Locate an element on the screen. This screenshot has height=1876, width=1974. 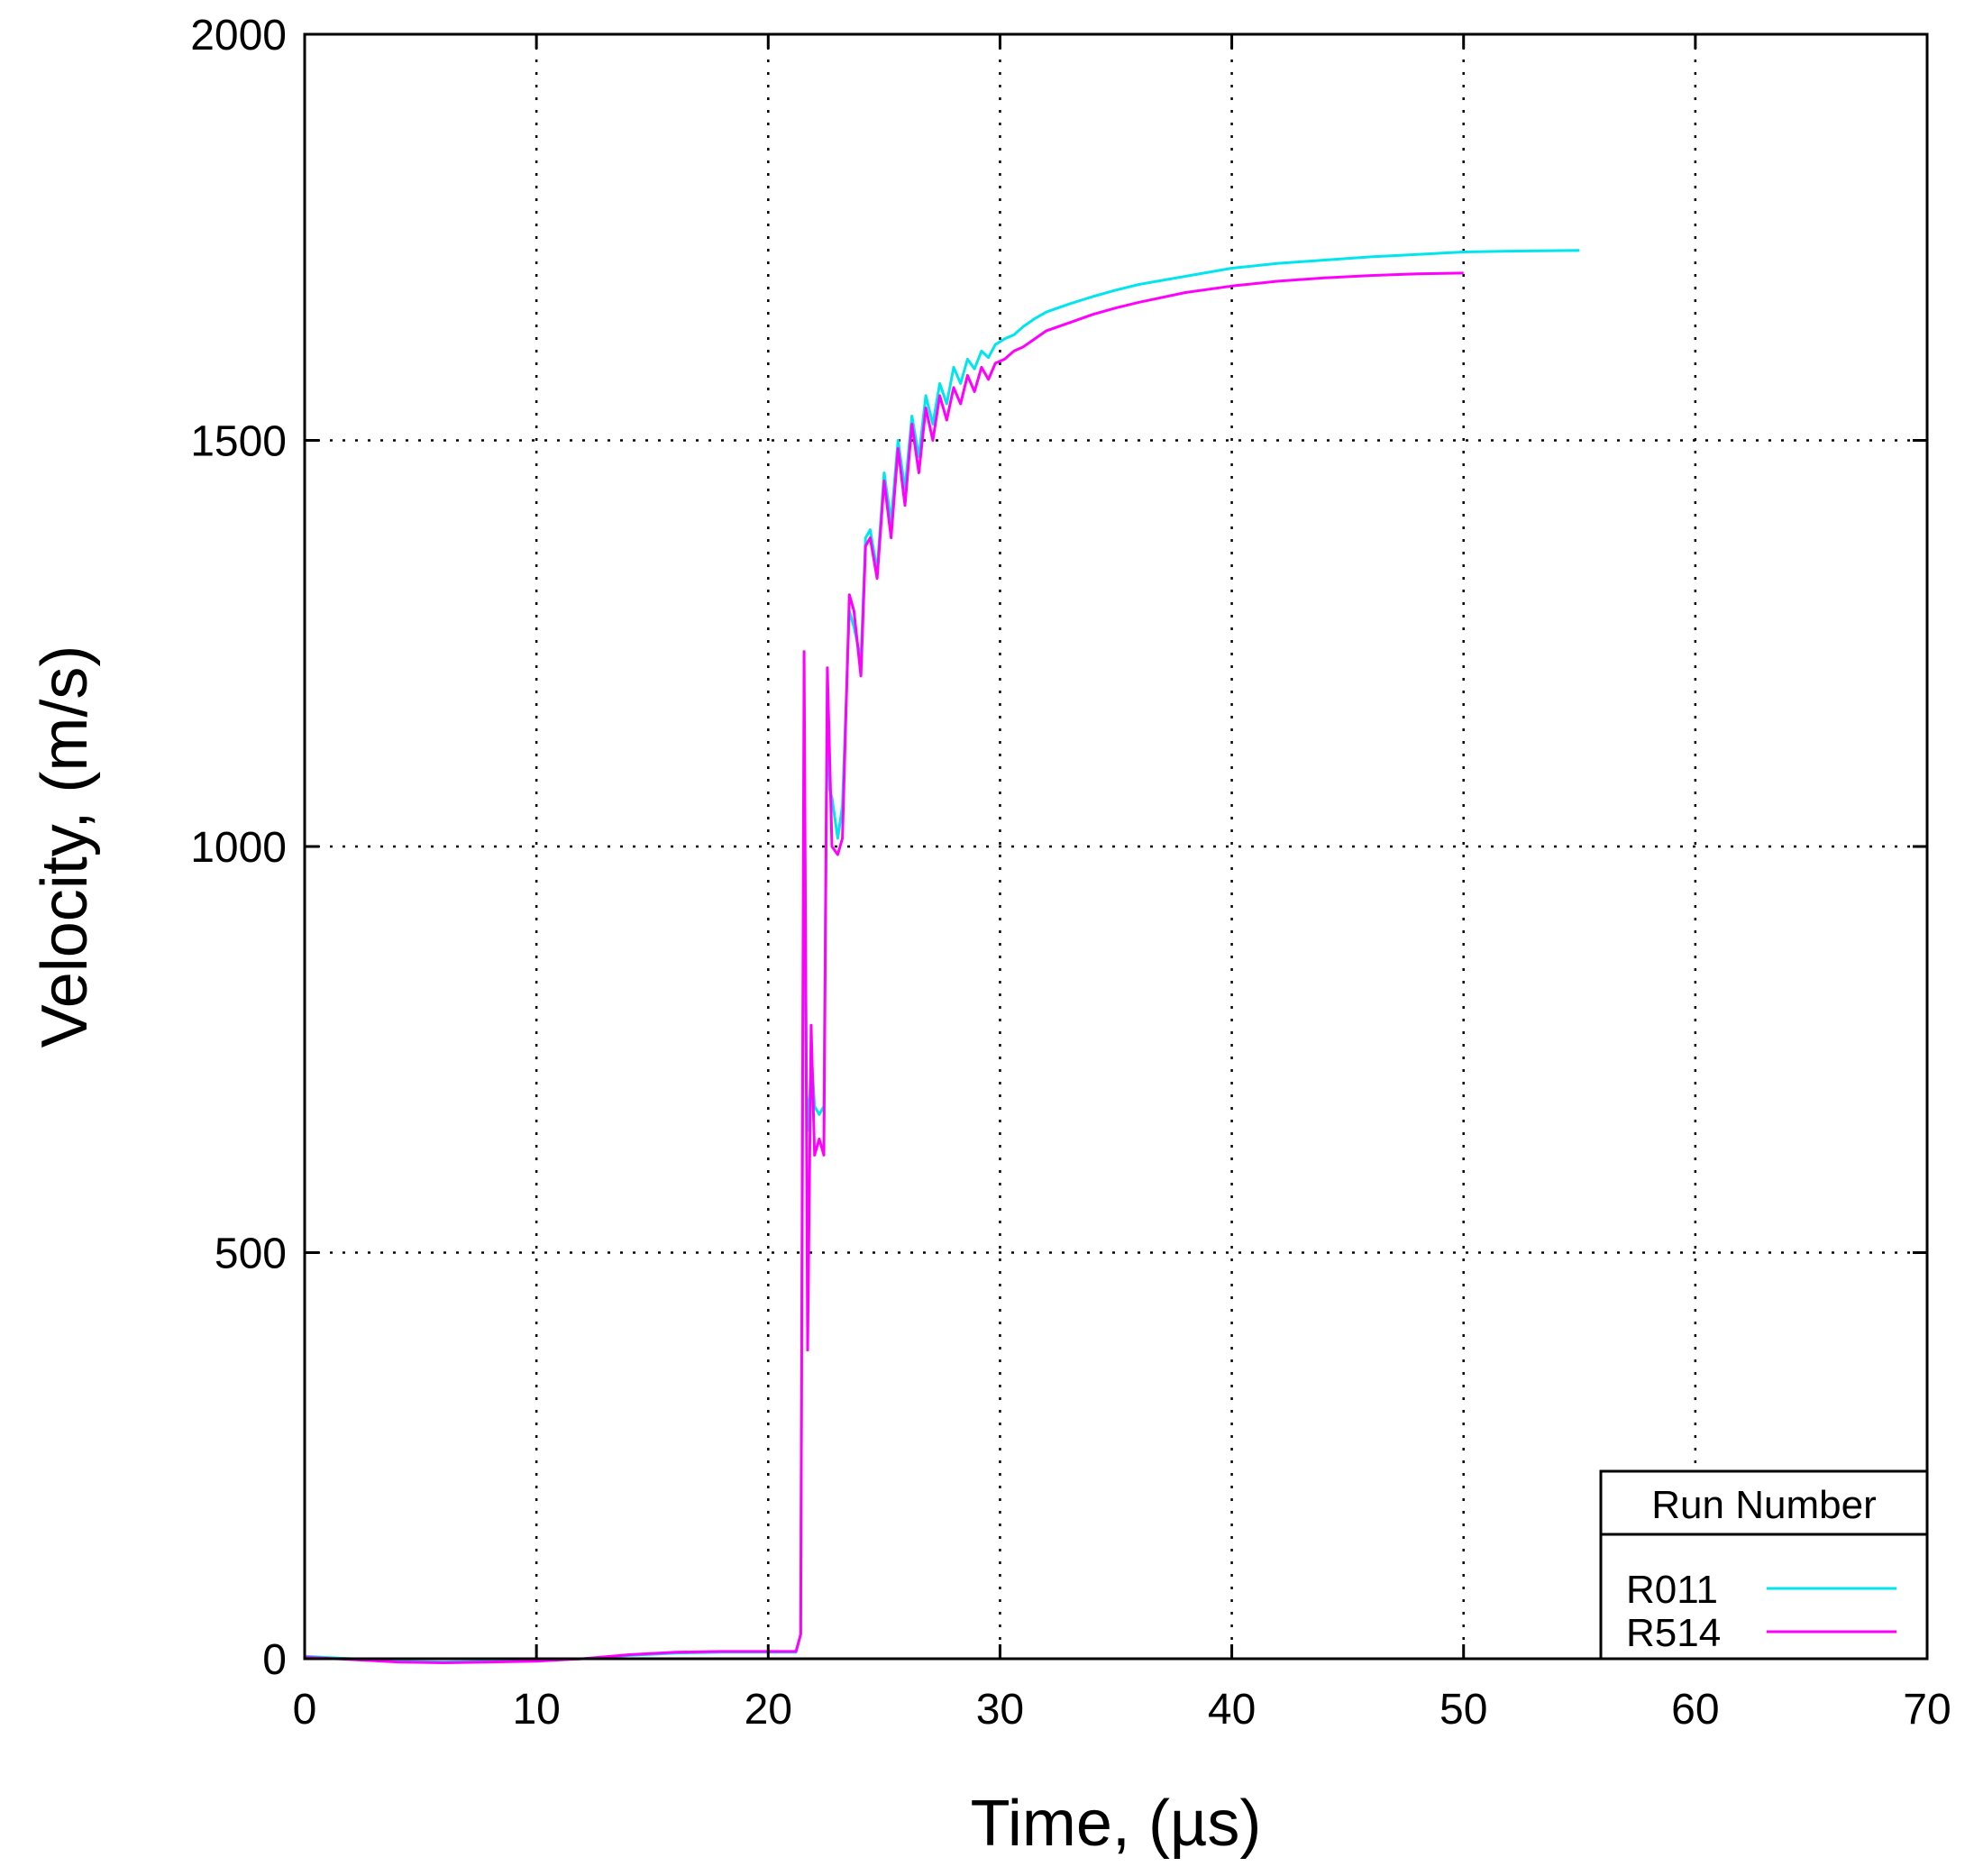
x-tick-label: 60 is located at coordinates (1695, 1710).